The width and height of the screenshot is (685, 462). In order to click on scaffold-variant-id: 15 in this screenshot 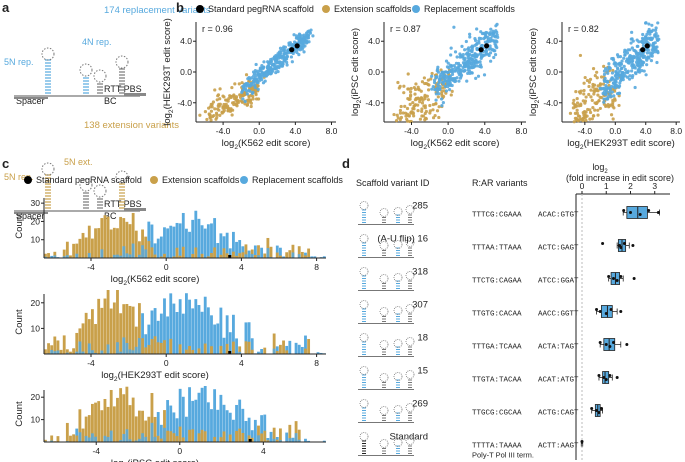, I will do `click(422, 371)`.